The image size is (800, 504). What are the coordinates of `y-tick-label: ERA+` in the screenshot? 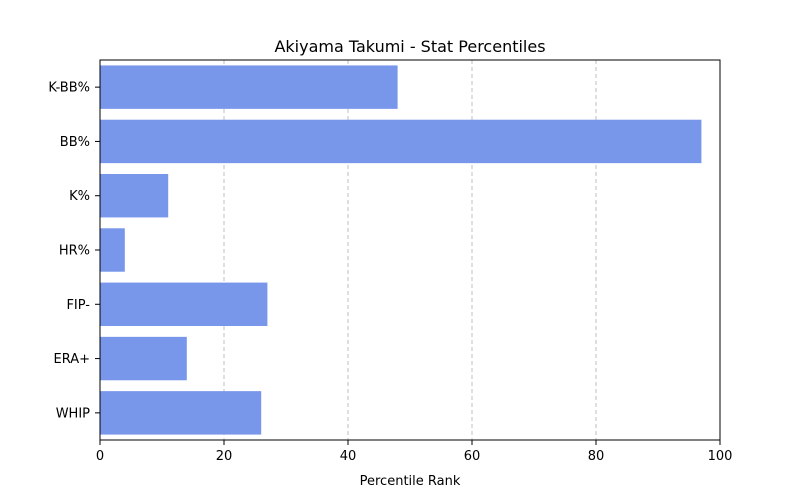 It's located at (71, 359).